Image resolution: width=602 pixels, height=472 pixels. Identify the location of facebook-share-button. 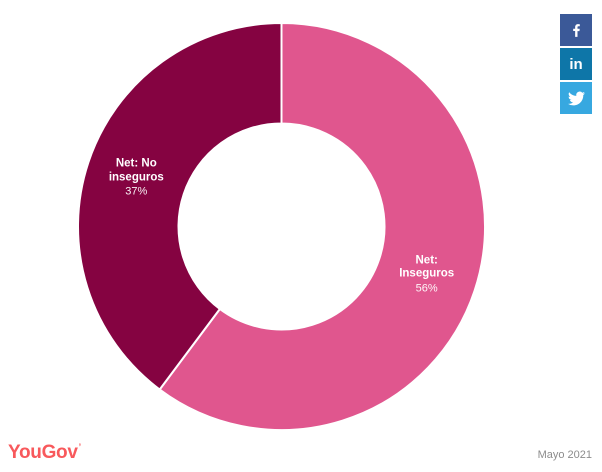
(576, 30).